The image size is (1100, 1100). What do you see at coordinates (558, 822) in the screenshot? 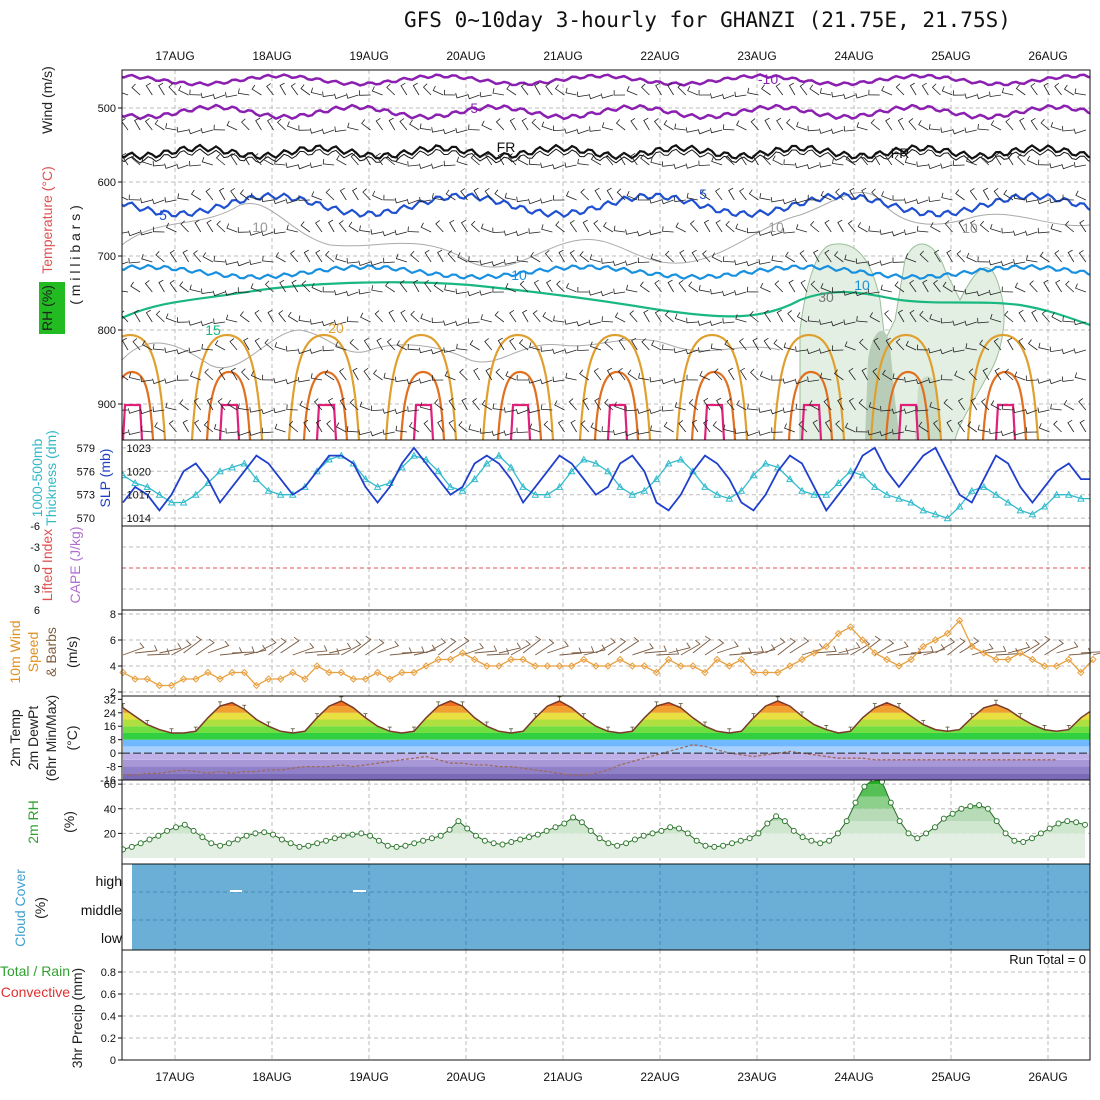
I see `rh2m-panel: 60 40 20 2m RH (%)` at bounding box center [558, 822].